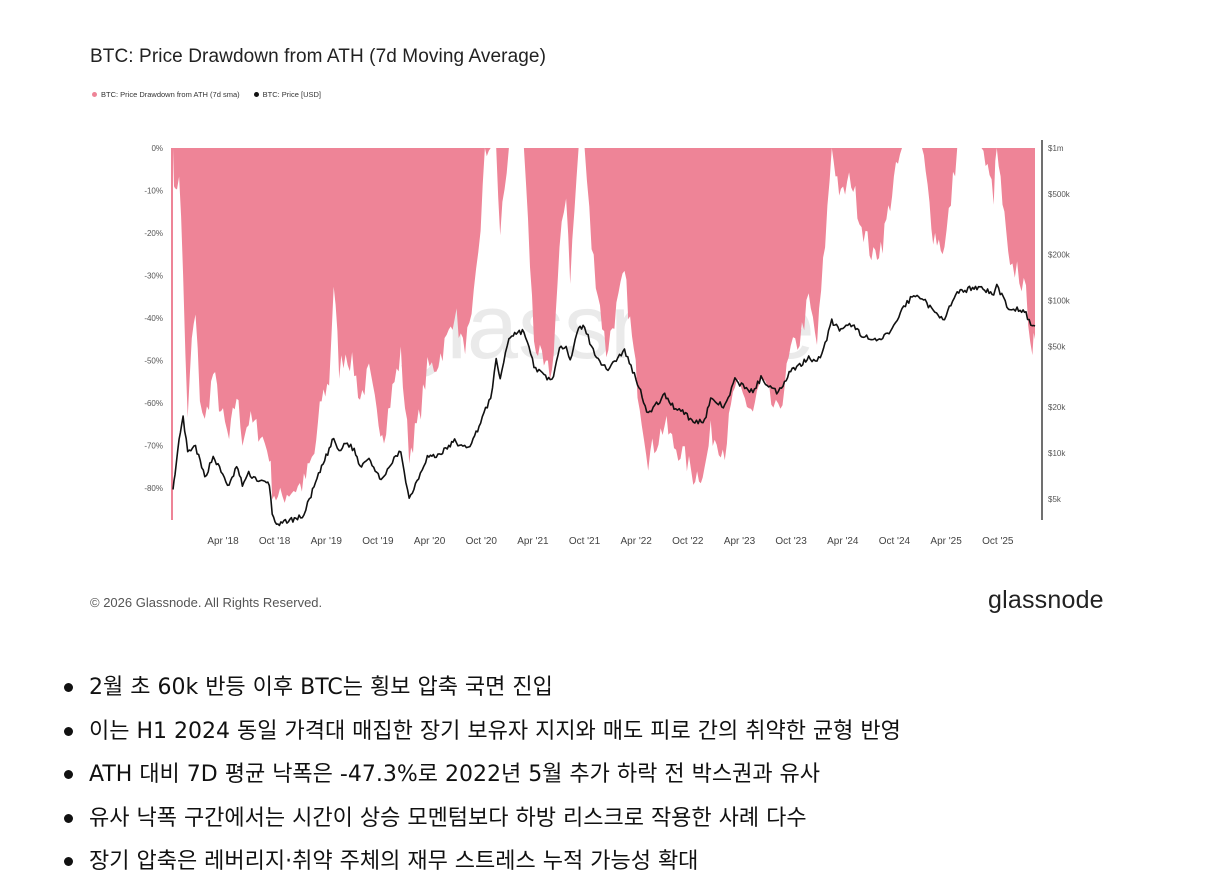  What do you see at coordinates (480, 864) in the screenshot?
I see `commentary-item: 장기 압축은 레버리지·취약 주체의 재무 스트레스 누적 가능성 확대` at bounding box center [480, 864].